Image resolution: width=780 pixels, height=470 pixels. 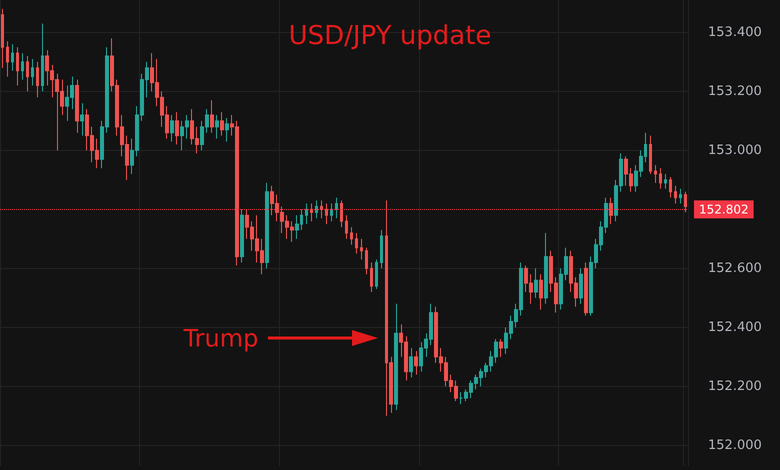 What do you see at coordinates (735, 268) in the screenshot?
I see `y-tick-label: 152.600` at bounding box center [735, 268].